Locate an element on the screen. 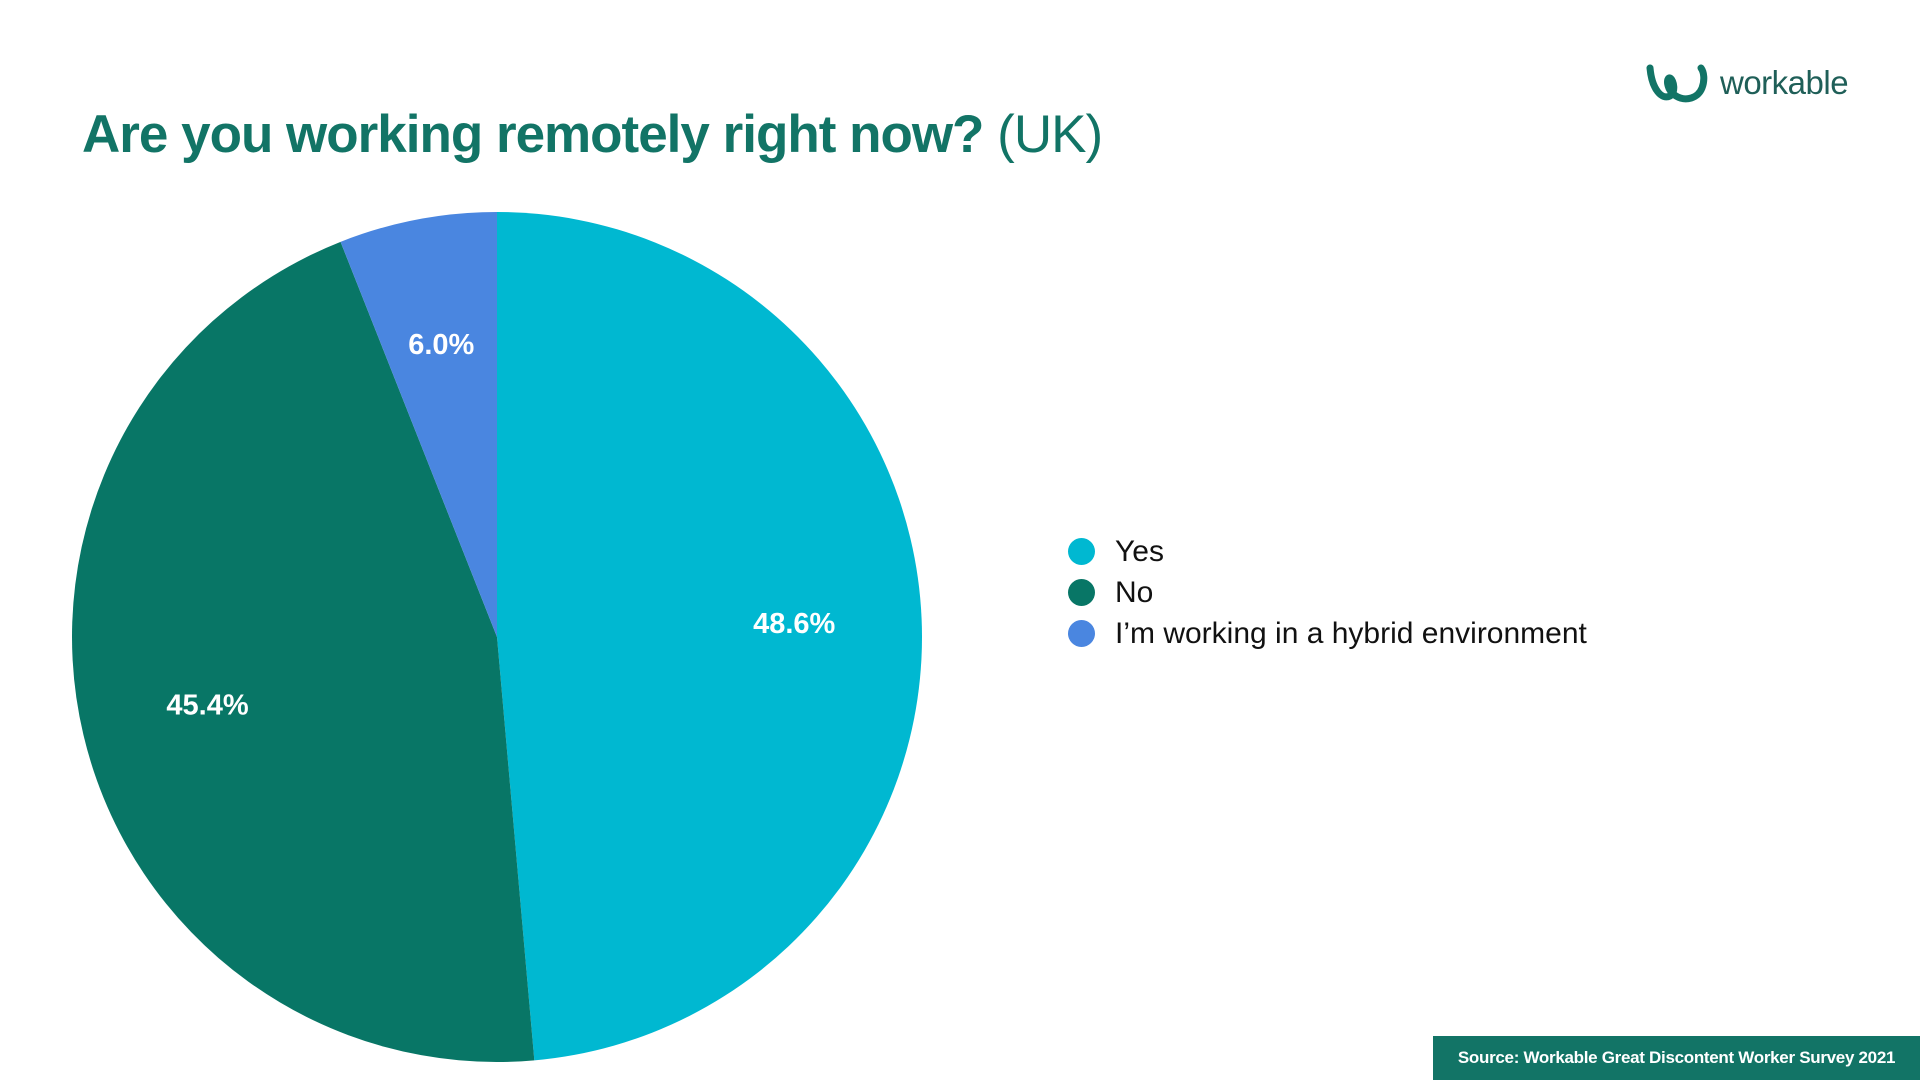 Image resolution: width=1920 pixels, height=1080 pixels. logo-wordmark: workable is located at coordinates (1784, 82).